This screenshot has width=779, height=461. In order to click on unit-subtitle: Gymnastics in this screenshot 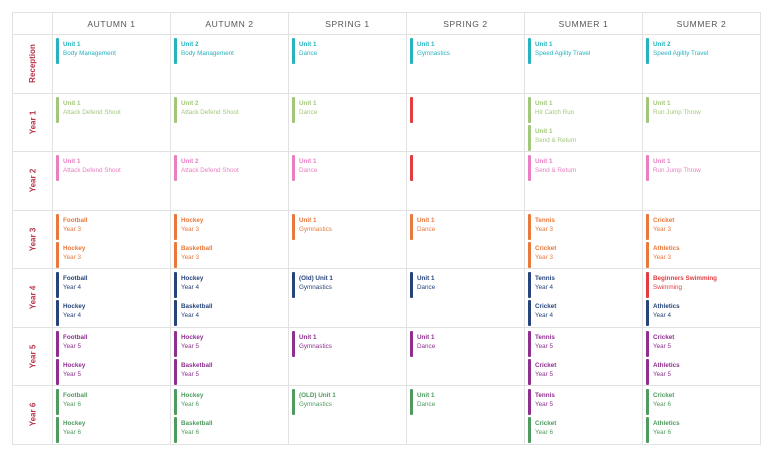, I will do `click(315, 287)`.